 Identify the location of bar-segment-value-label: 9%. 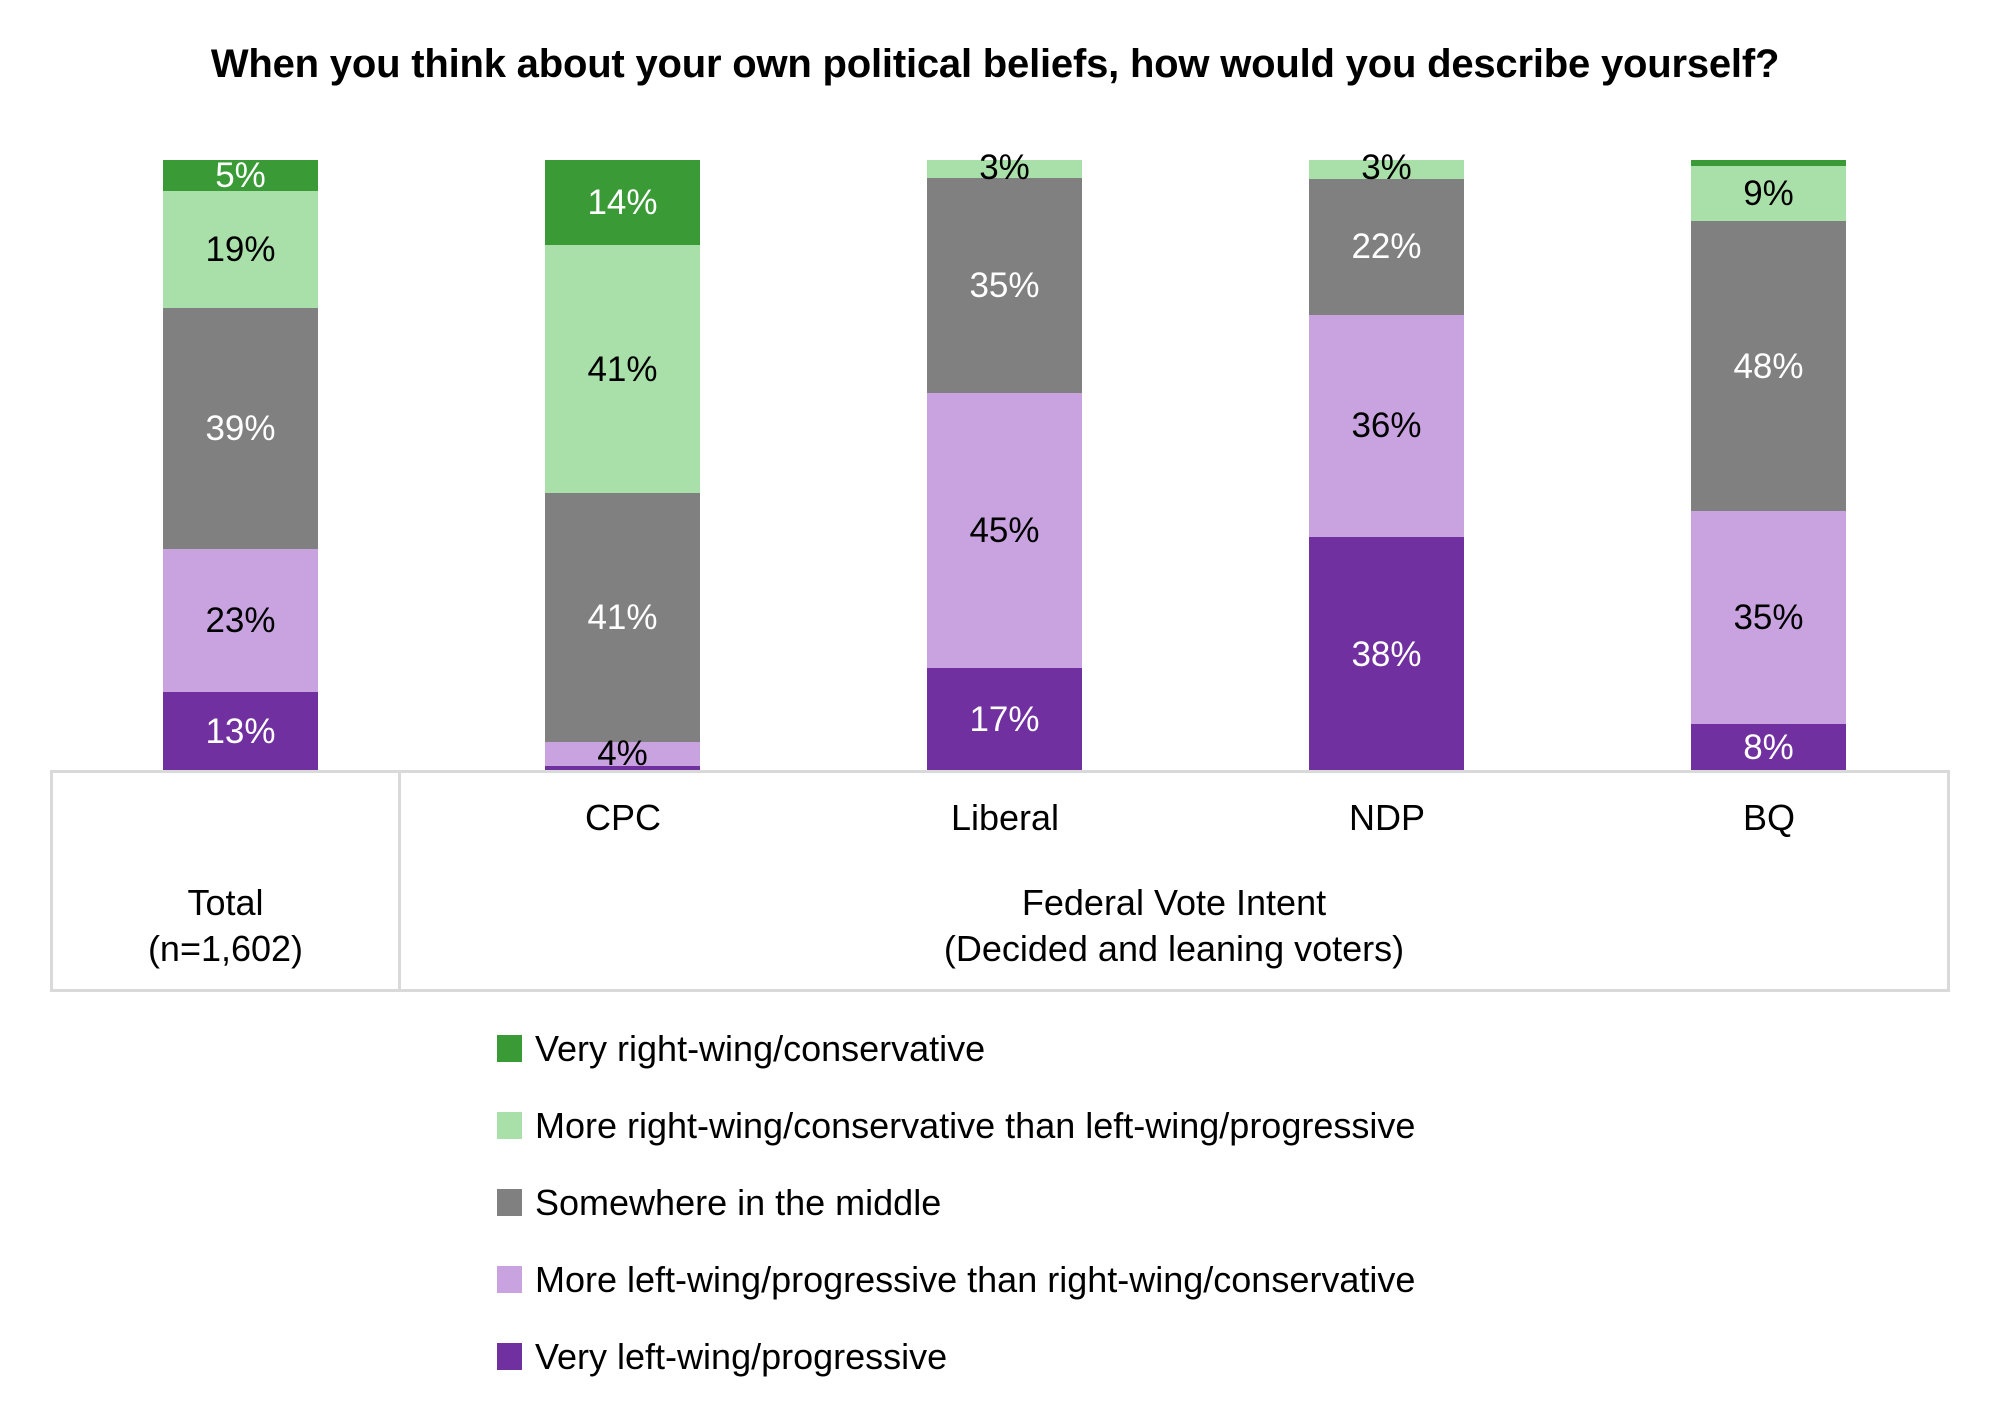
(1768, 193).